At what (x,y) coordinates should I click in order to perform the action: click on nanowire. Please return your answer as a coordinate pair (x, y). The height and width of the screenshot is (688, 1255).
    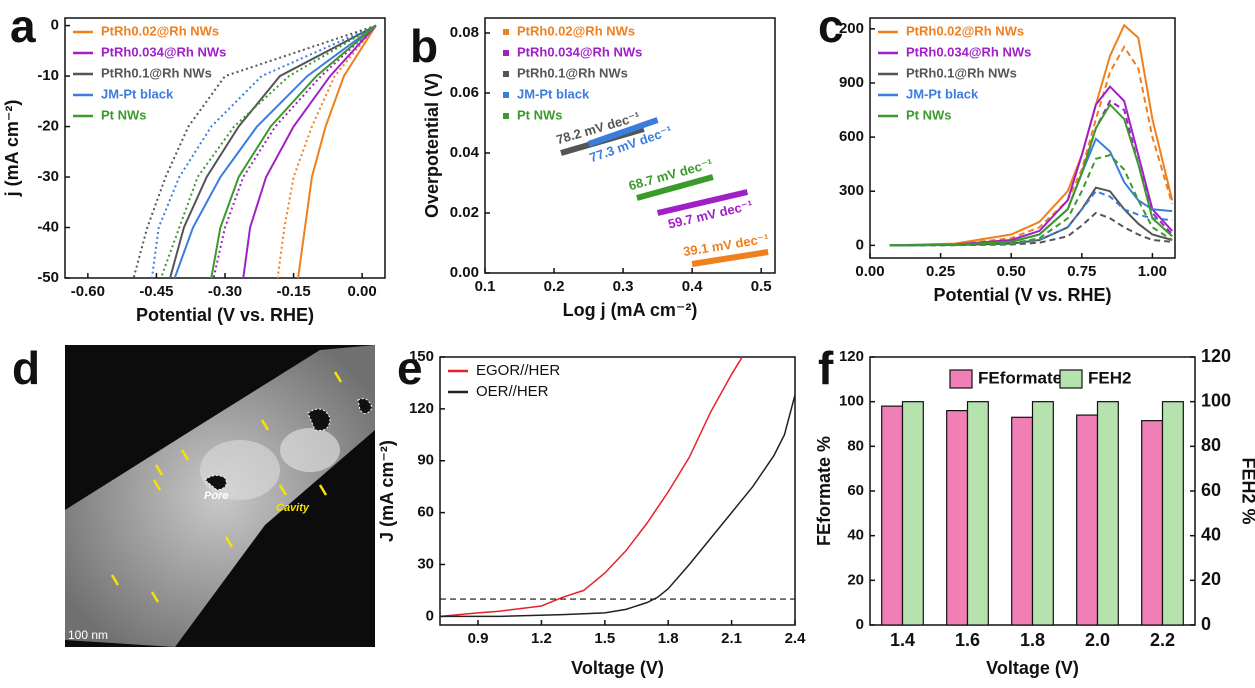
    Looking at the image, I should click on (220, 496).